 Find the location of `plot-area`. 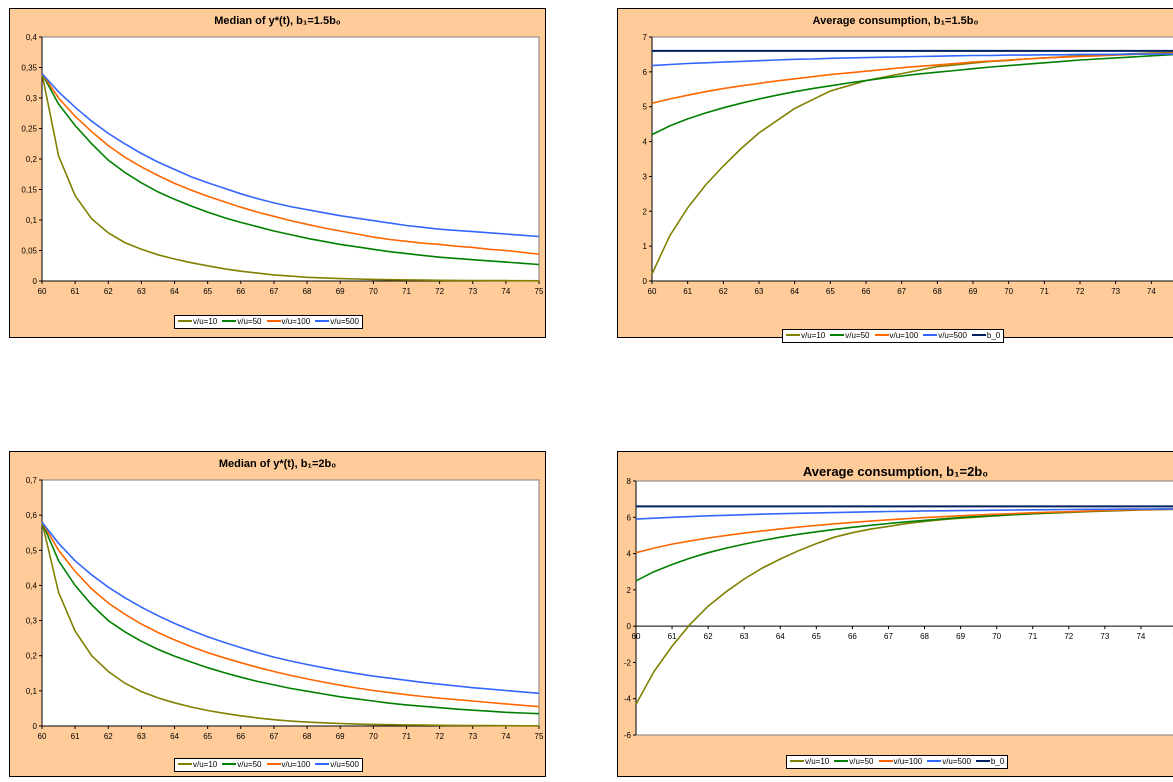

plot-area is located at coordinates (290, 159).